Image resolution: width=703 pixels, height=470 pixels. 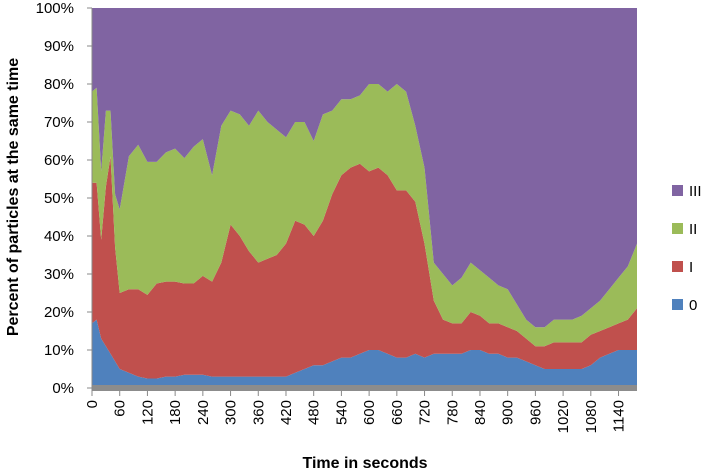 What do you see at coordinates (59, 274) in the screenshot?
I see `y-tick-label: 30%` at bounding box center [59, 274].